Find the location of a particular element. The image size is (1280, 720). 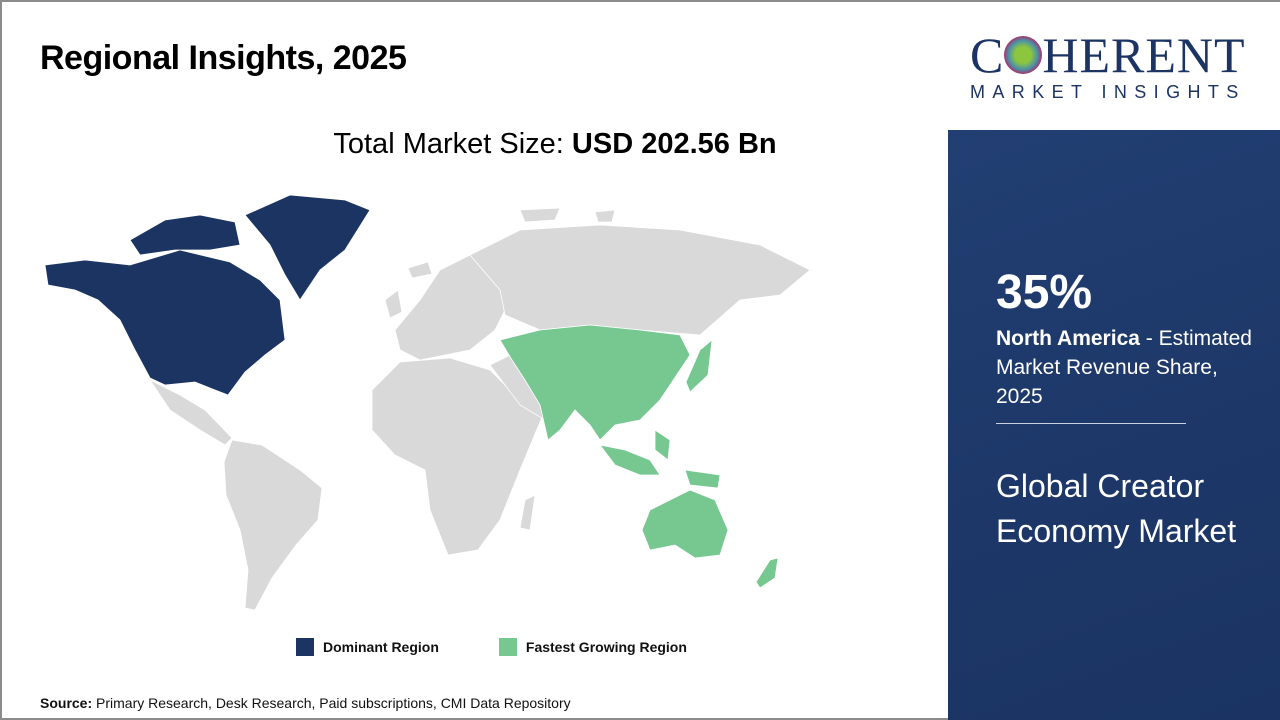

new-zealand is located at coordinates (767, 573).